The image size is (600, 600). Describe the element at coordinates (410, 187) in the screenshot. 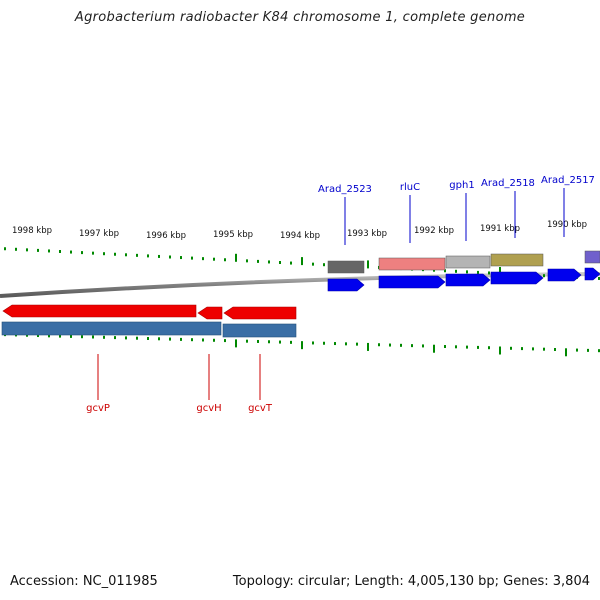

I see `gene-label: rluC` at that location.